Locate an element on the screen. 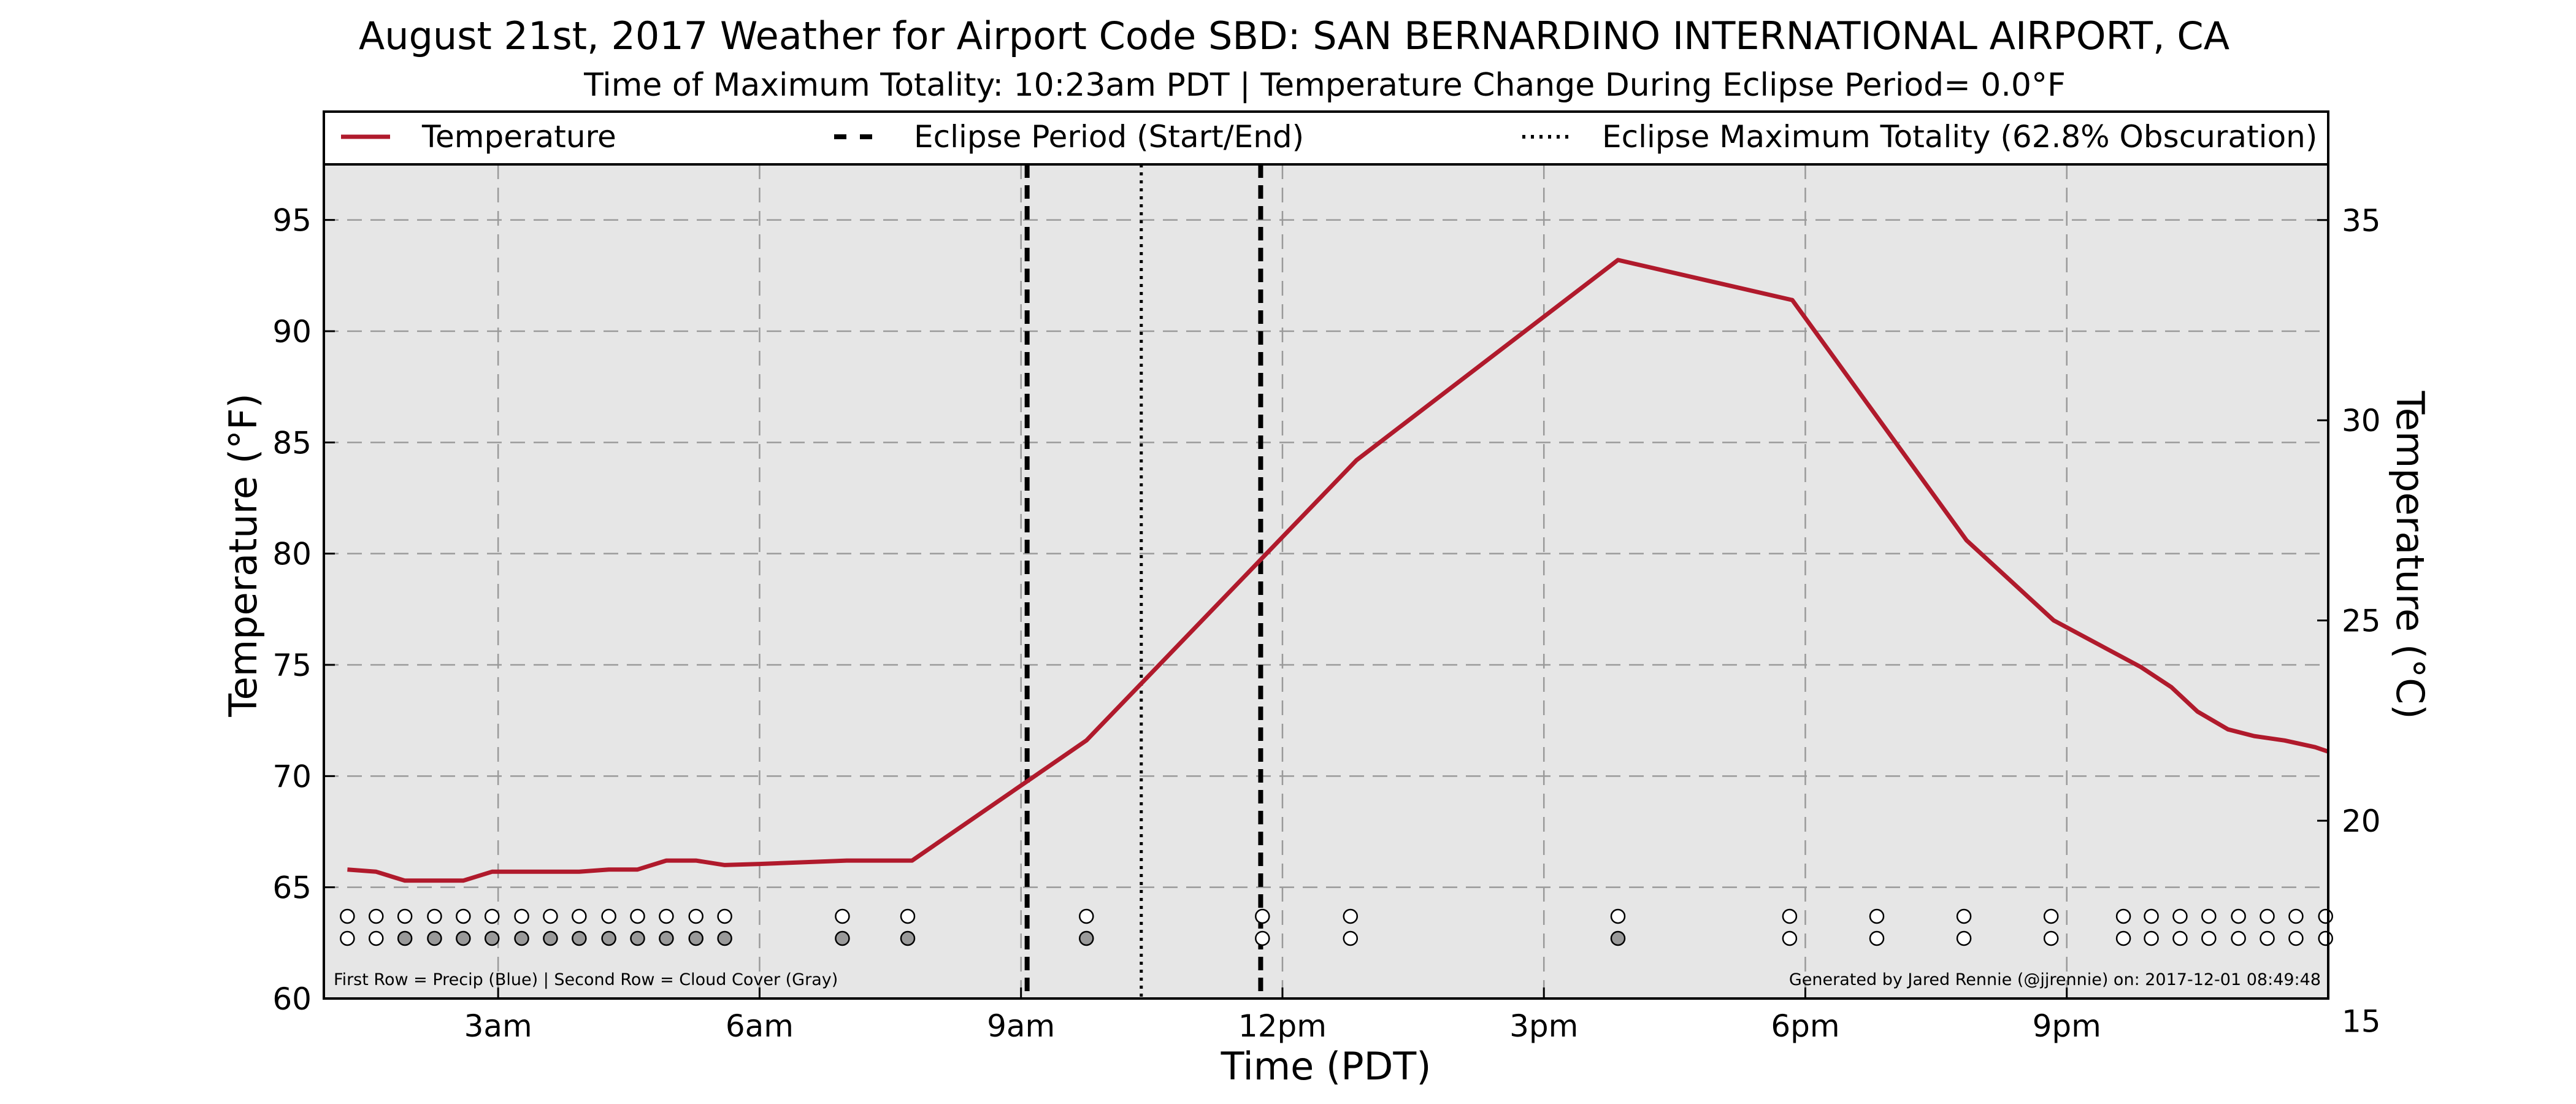 The height and width of the screenshot is (1104, 2576). y-tick-label: 85 is located at coordinates (292, 443).